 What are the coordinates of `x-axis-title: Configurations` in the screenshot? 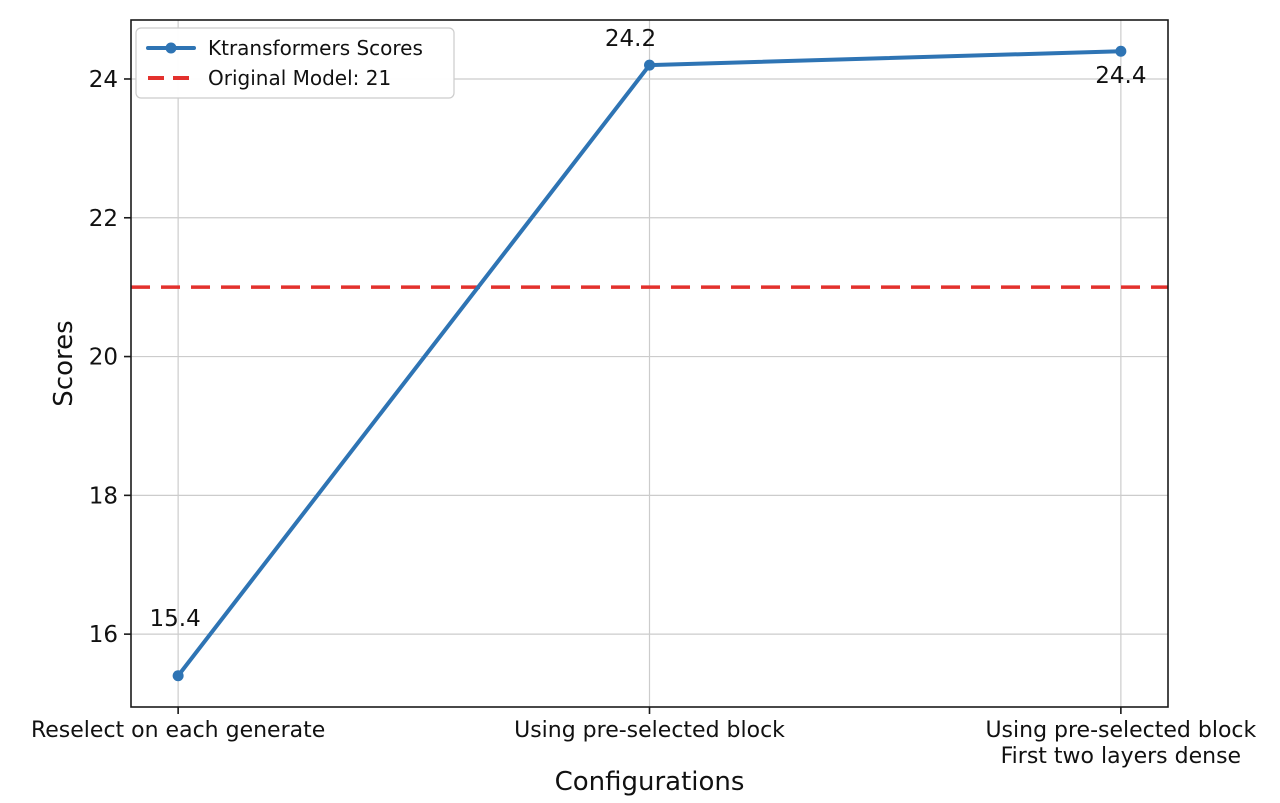 It's located at (650, 782).